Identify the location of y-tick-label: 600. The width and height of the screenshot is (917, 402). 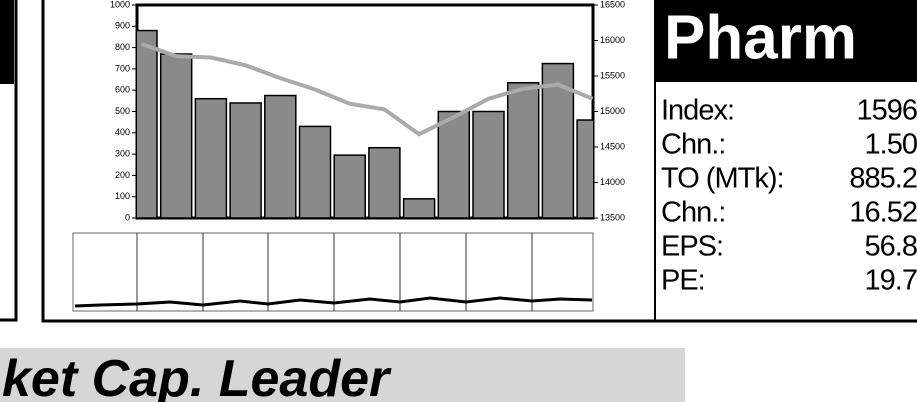
(122, 90).